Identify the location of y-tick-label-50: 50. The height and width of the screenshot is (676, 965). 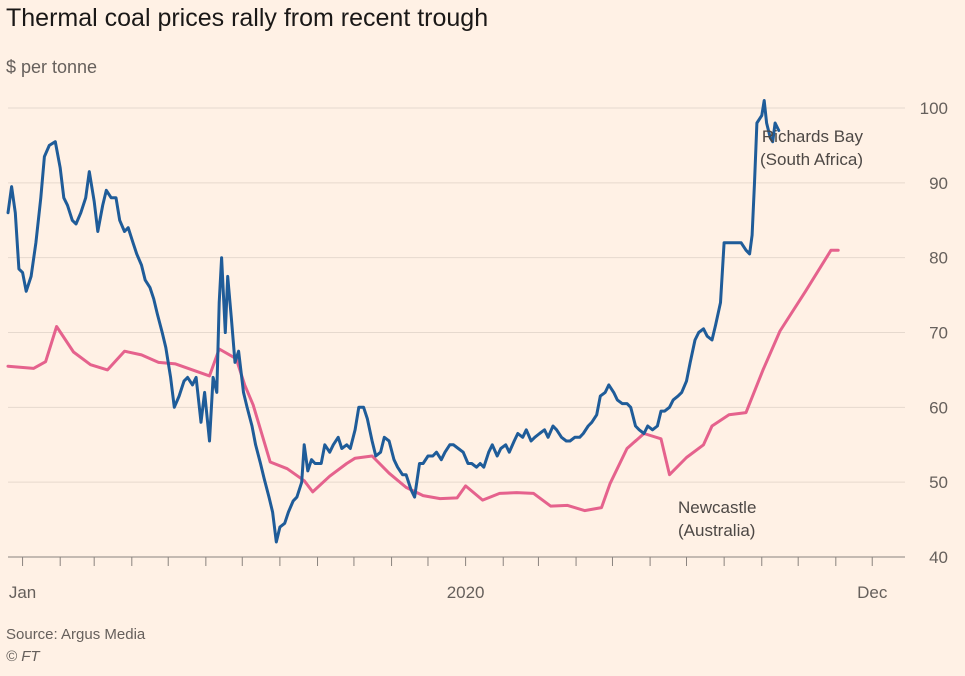
(938, 482).